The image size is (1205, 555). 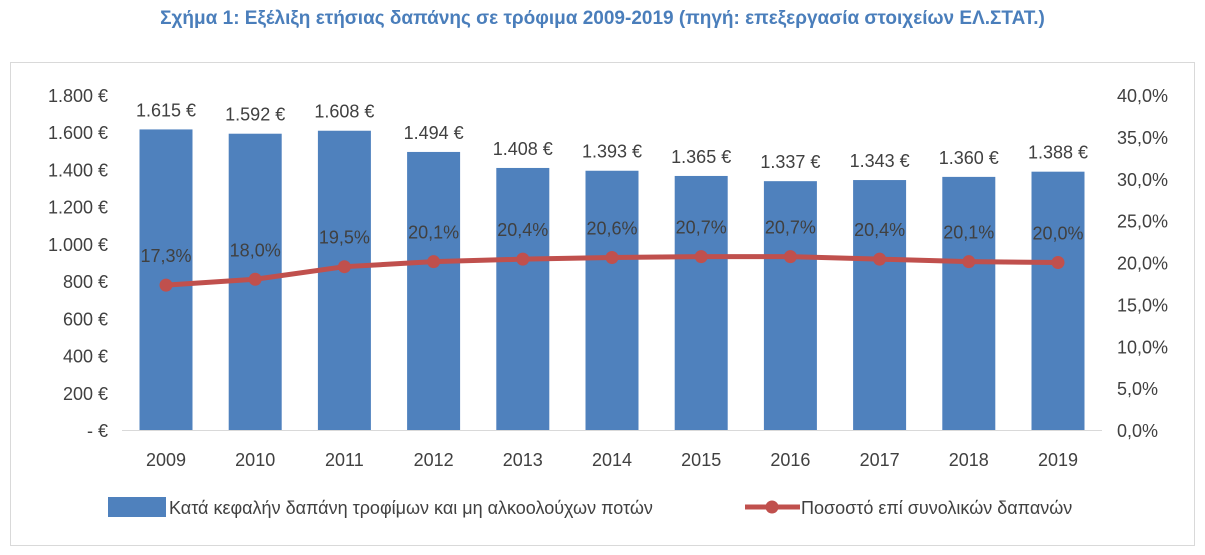 I want to click on line-data-label: 17,3%, so click(x=165, y=256).